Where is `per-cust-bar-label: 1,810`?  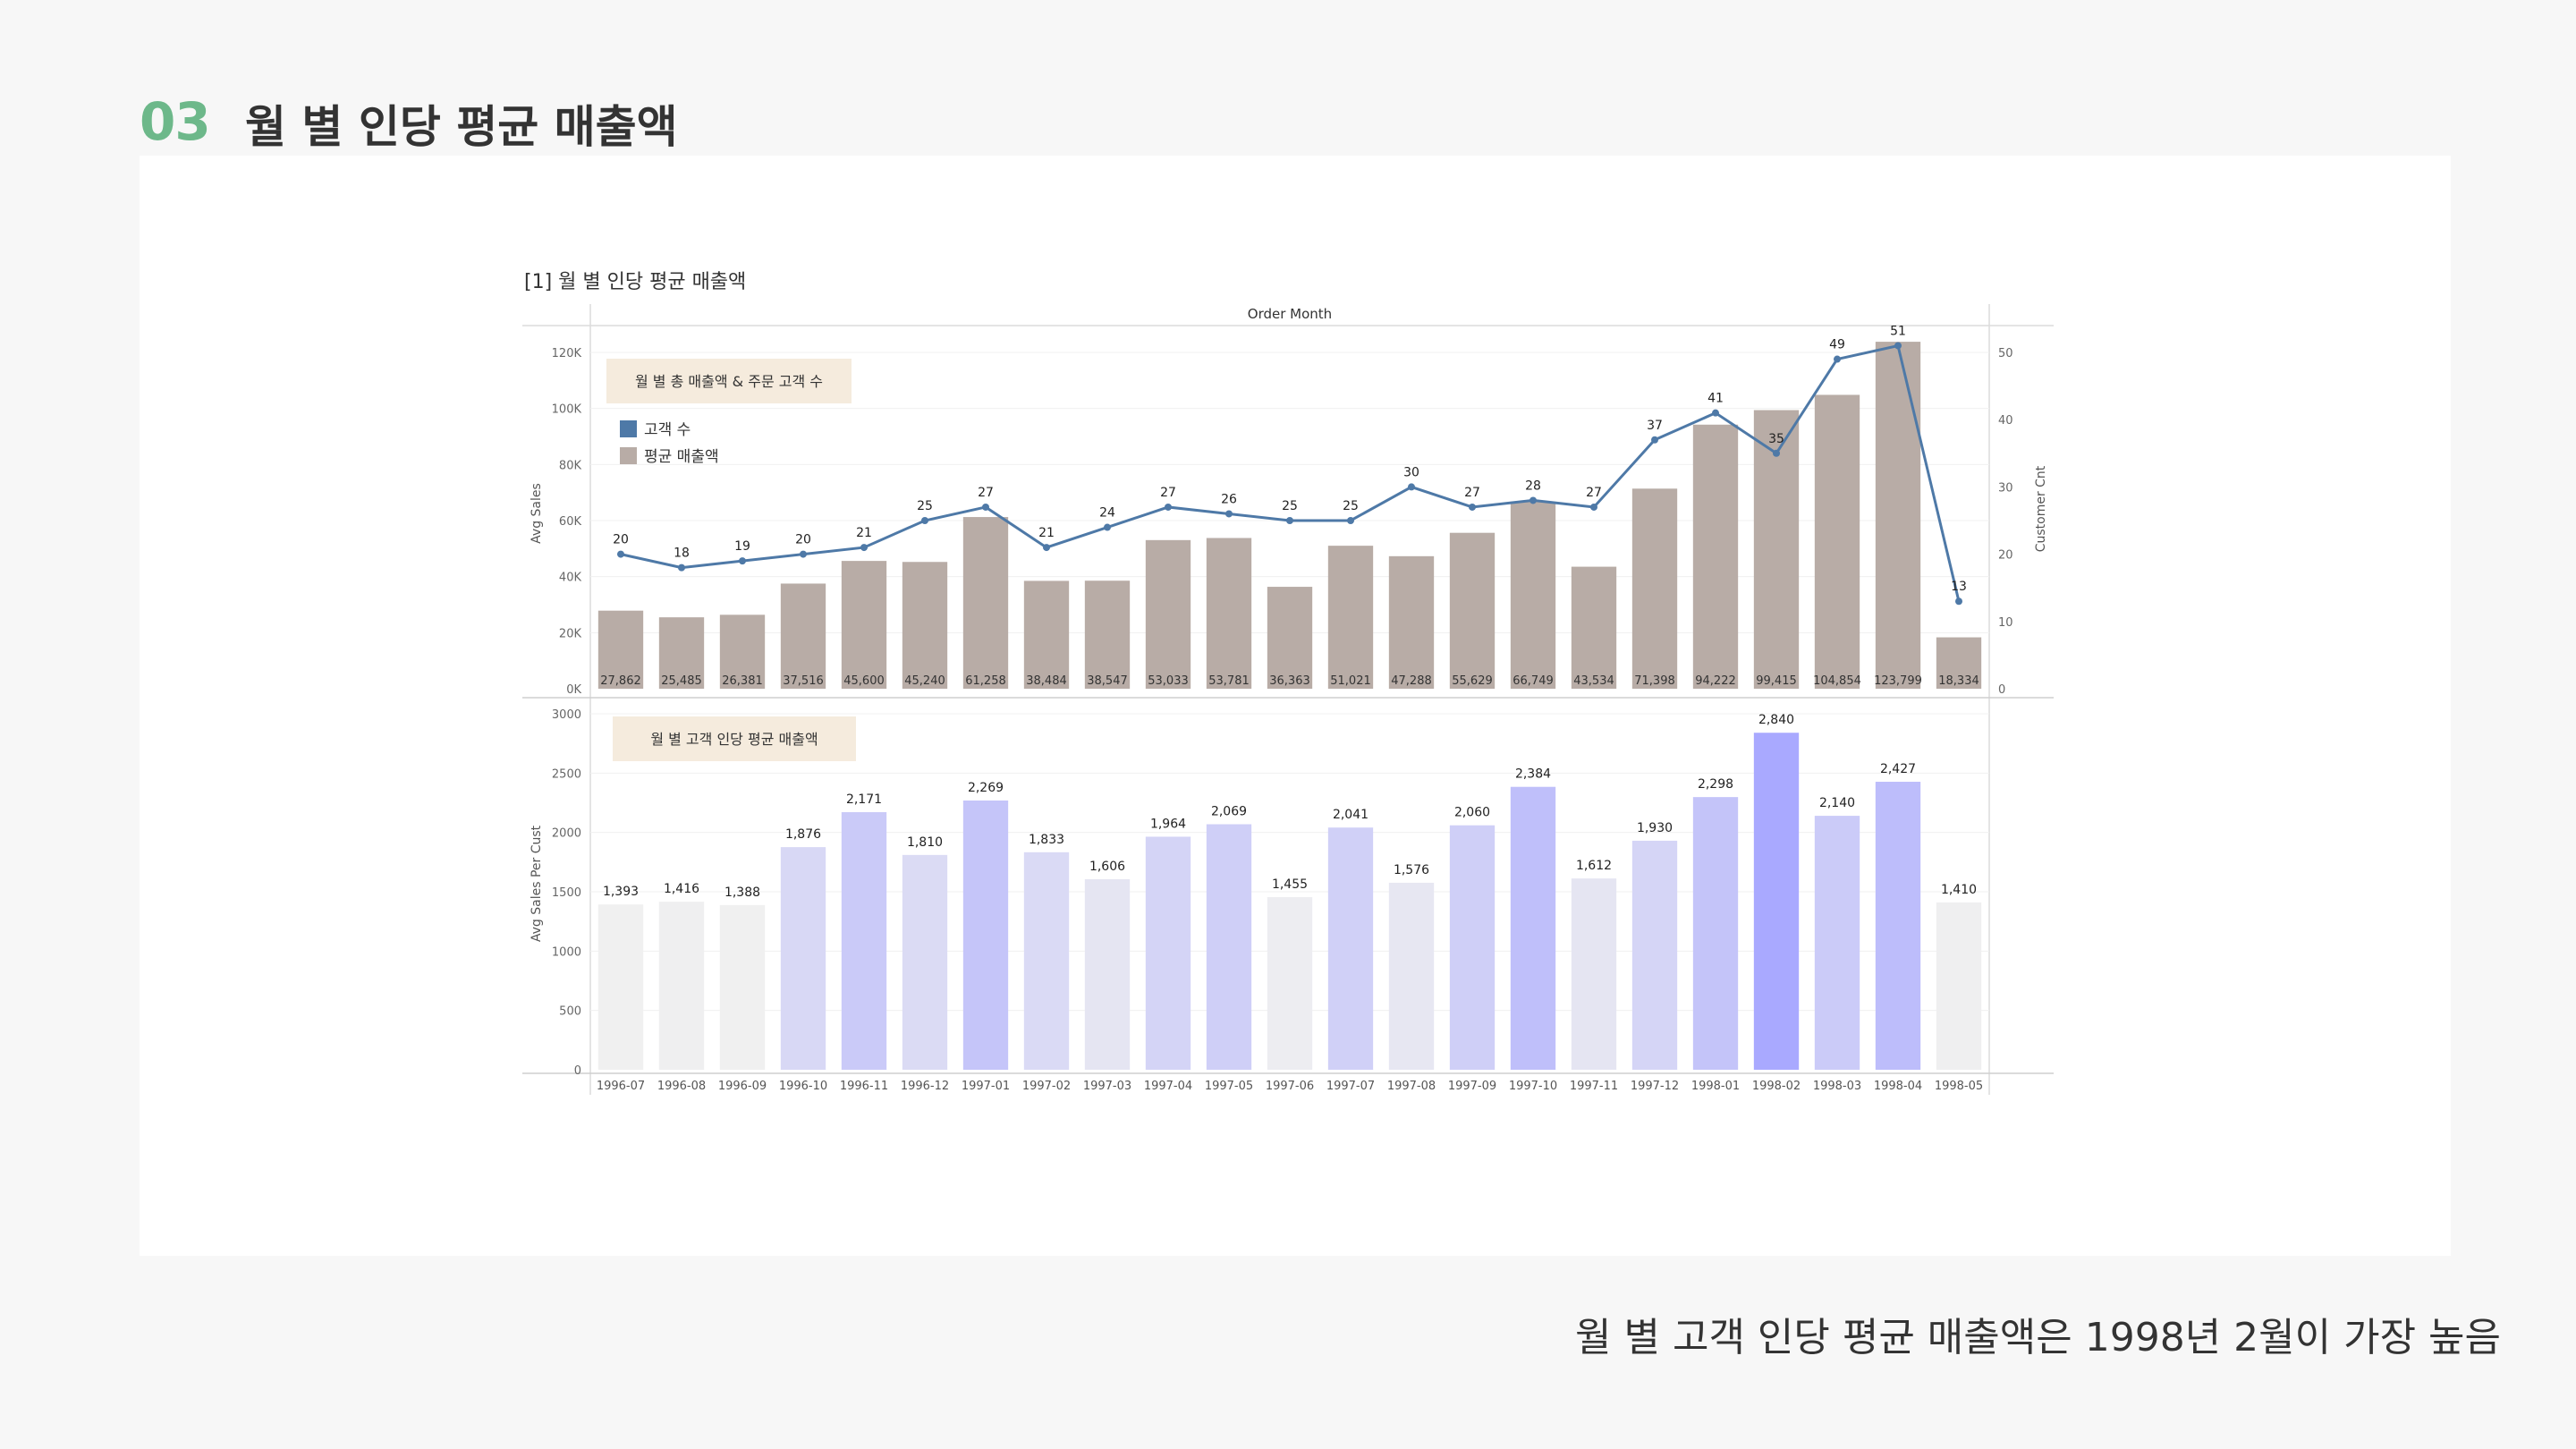
per-cust-bar-label: 1,810 is located at coordinates (925, 842).